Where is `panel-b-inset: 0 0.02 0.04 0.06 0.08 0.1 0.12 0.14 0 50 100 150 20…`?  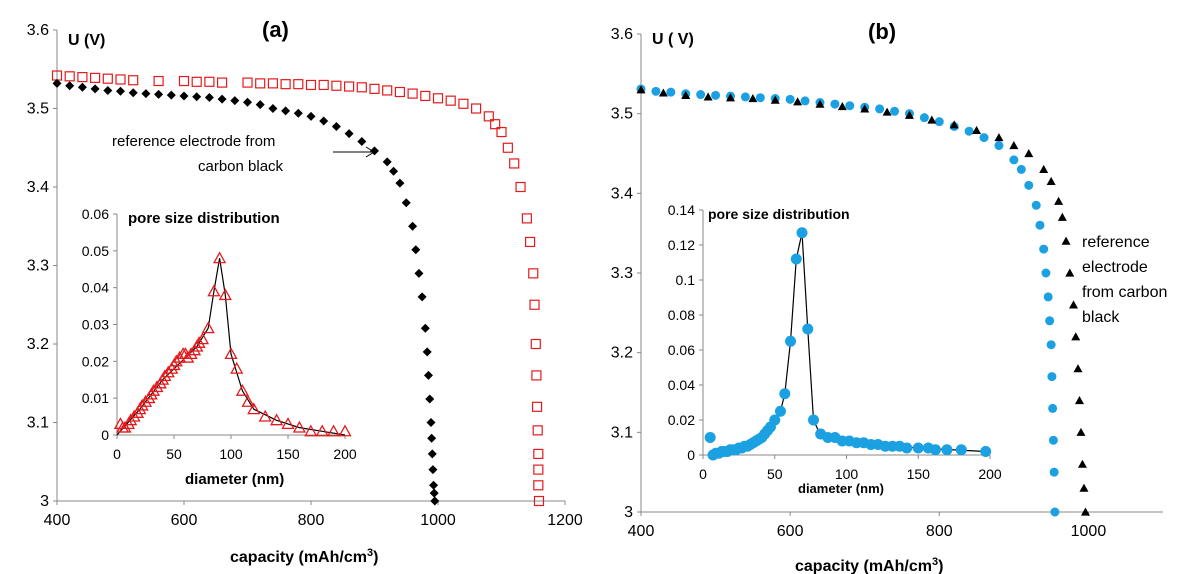
panel-b-inset: 0 0.02 0.04 0.06 0.08 0.1 0.12 0.14 0 50 100 150 20… is located at coordinates (835, 349).